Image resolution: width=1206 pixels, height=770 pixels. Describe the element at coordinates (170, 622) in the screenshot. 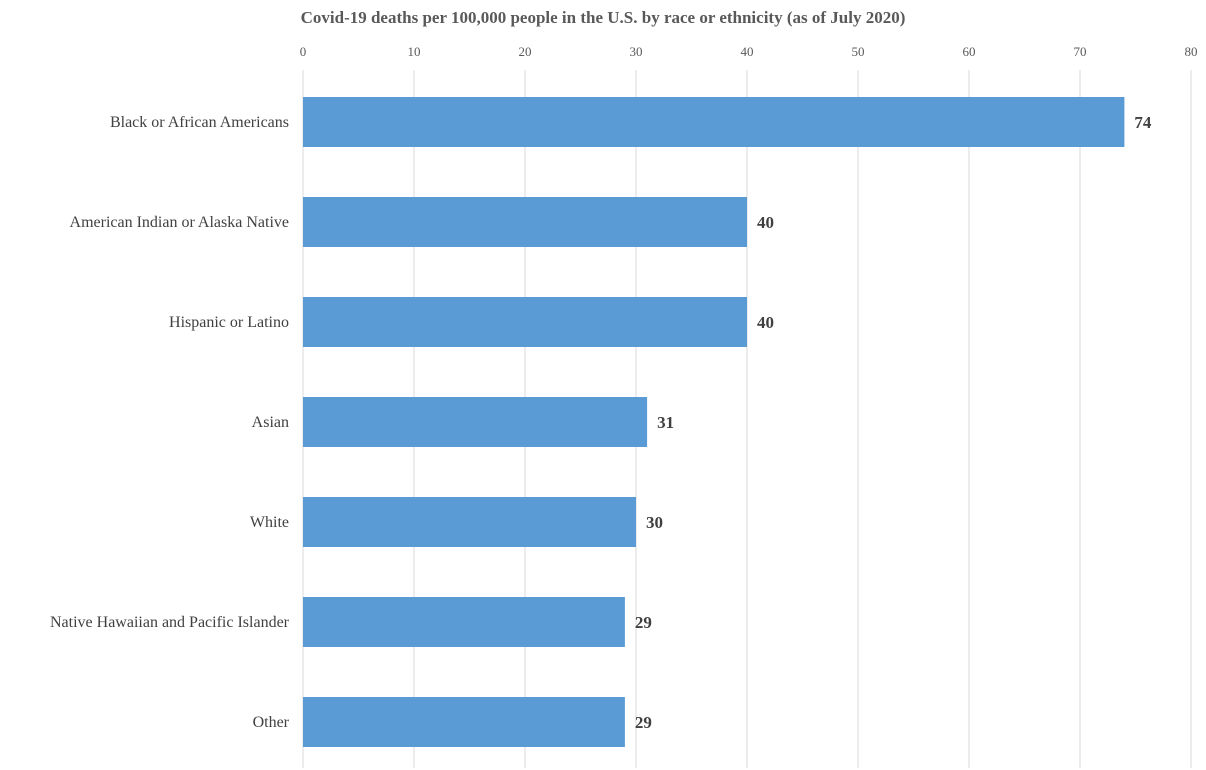

I see `category-label: Native Hawaiian and Pacific Islander` at that location.